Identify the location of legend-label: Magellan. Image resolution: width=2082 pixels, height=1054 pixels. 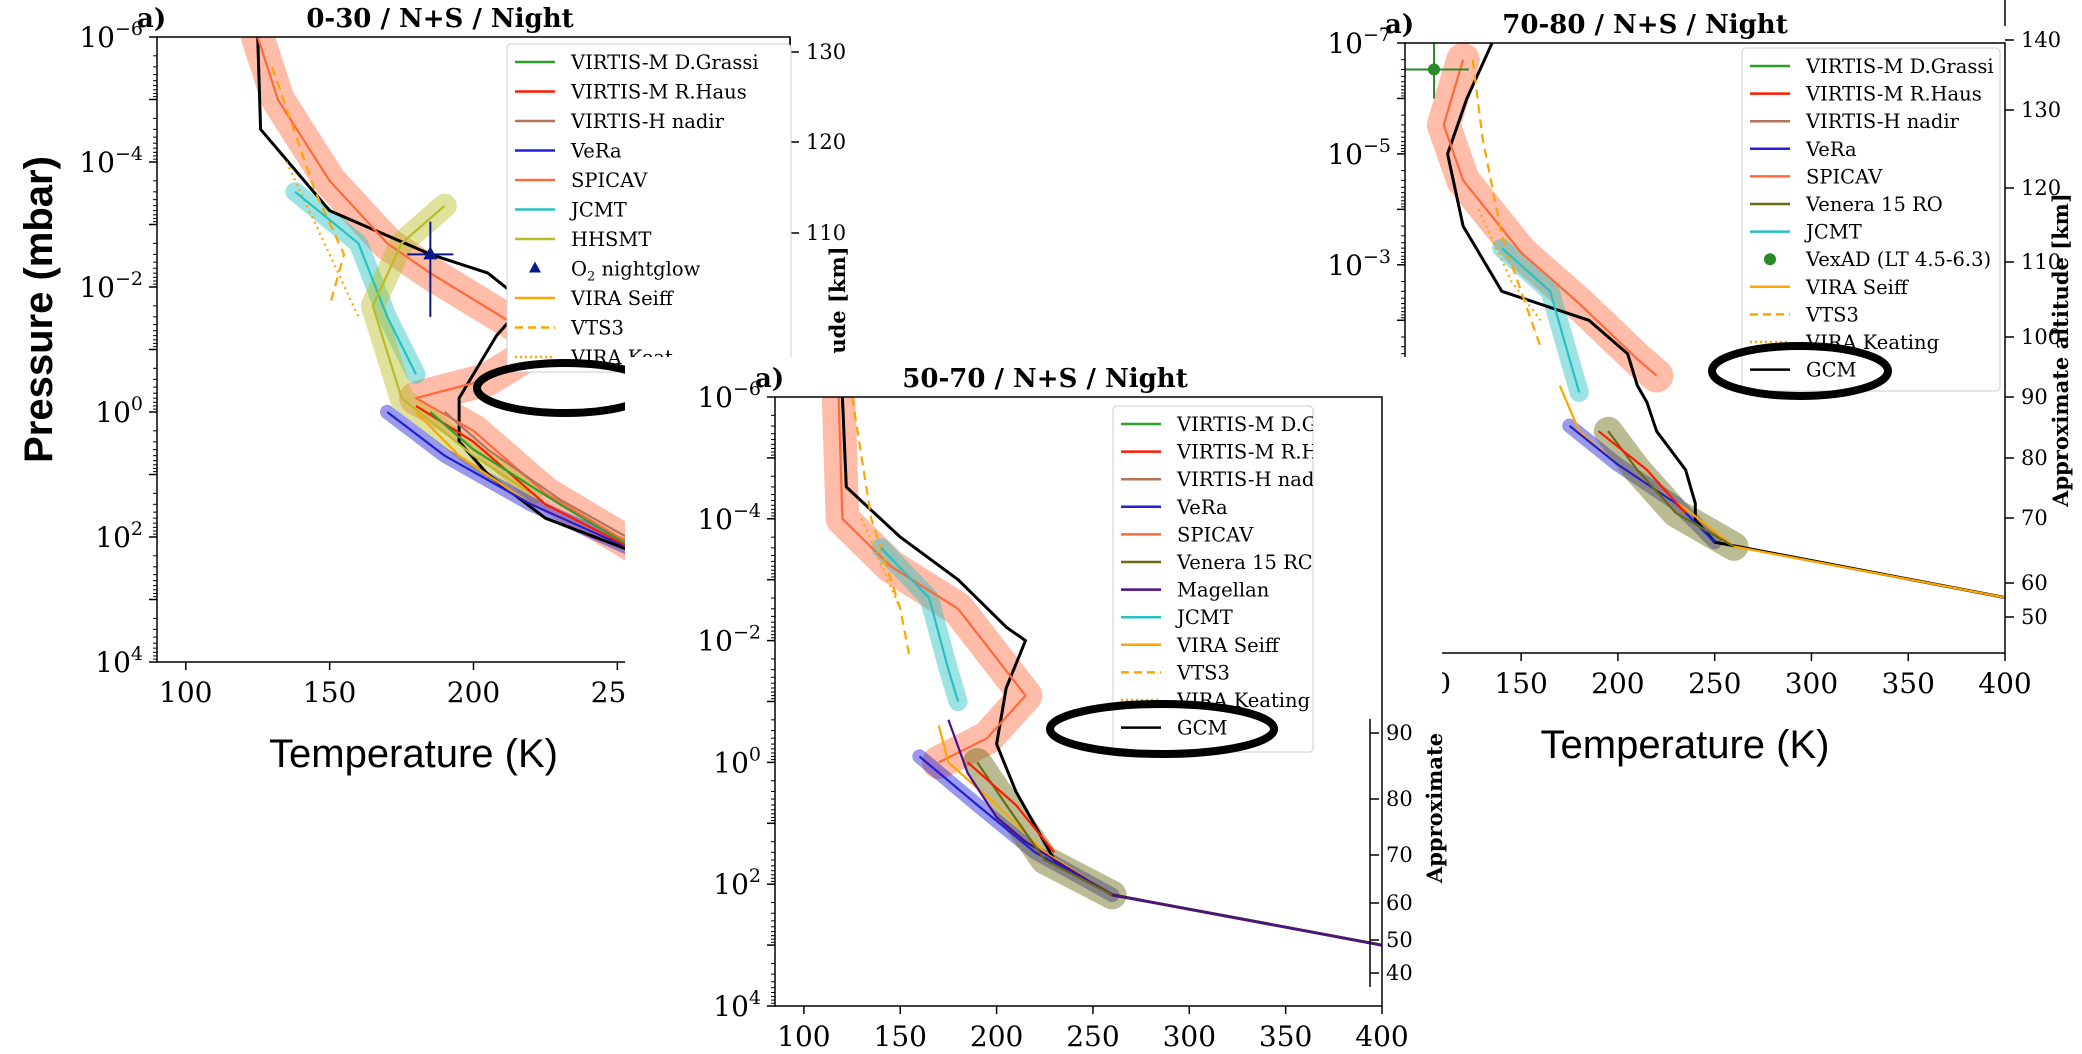
(1223, 590).